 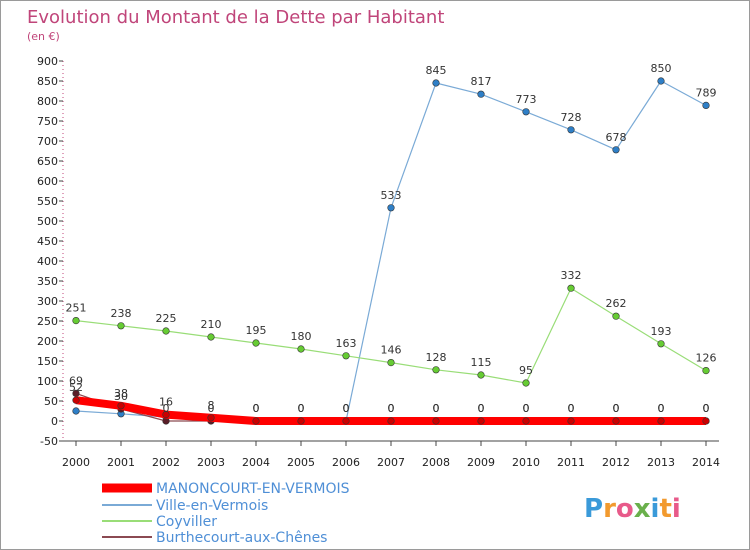 What do you see at coordinates (436, 70) in the screenshot?
I see `data-label: 845` at bounding box center [436, 70].